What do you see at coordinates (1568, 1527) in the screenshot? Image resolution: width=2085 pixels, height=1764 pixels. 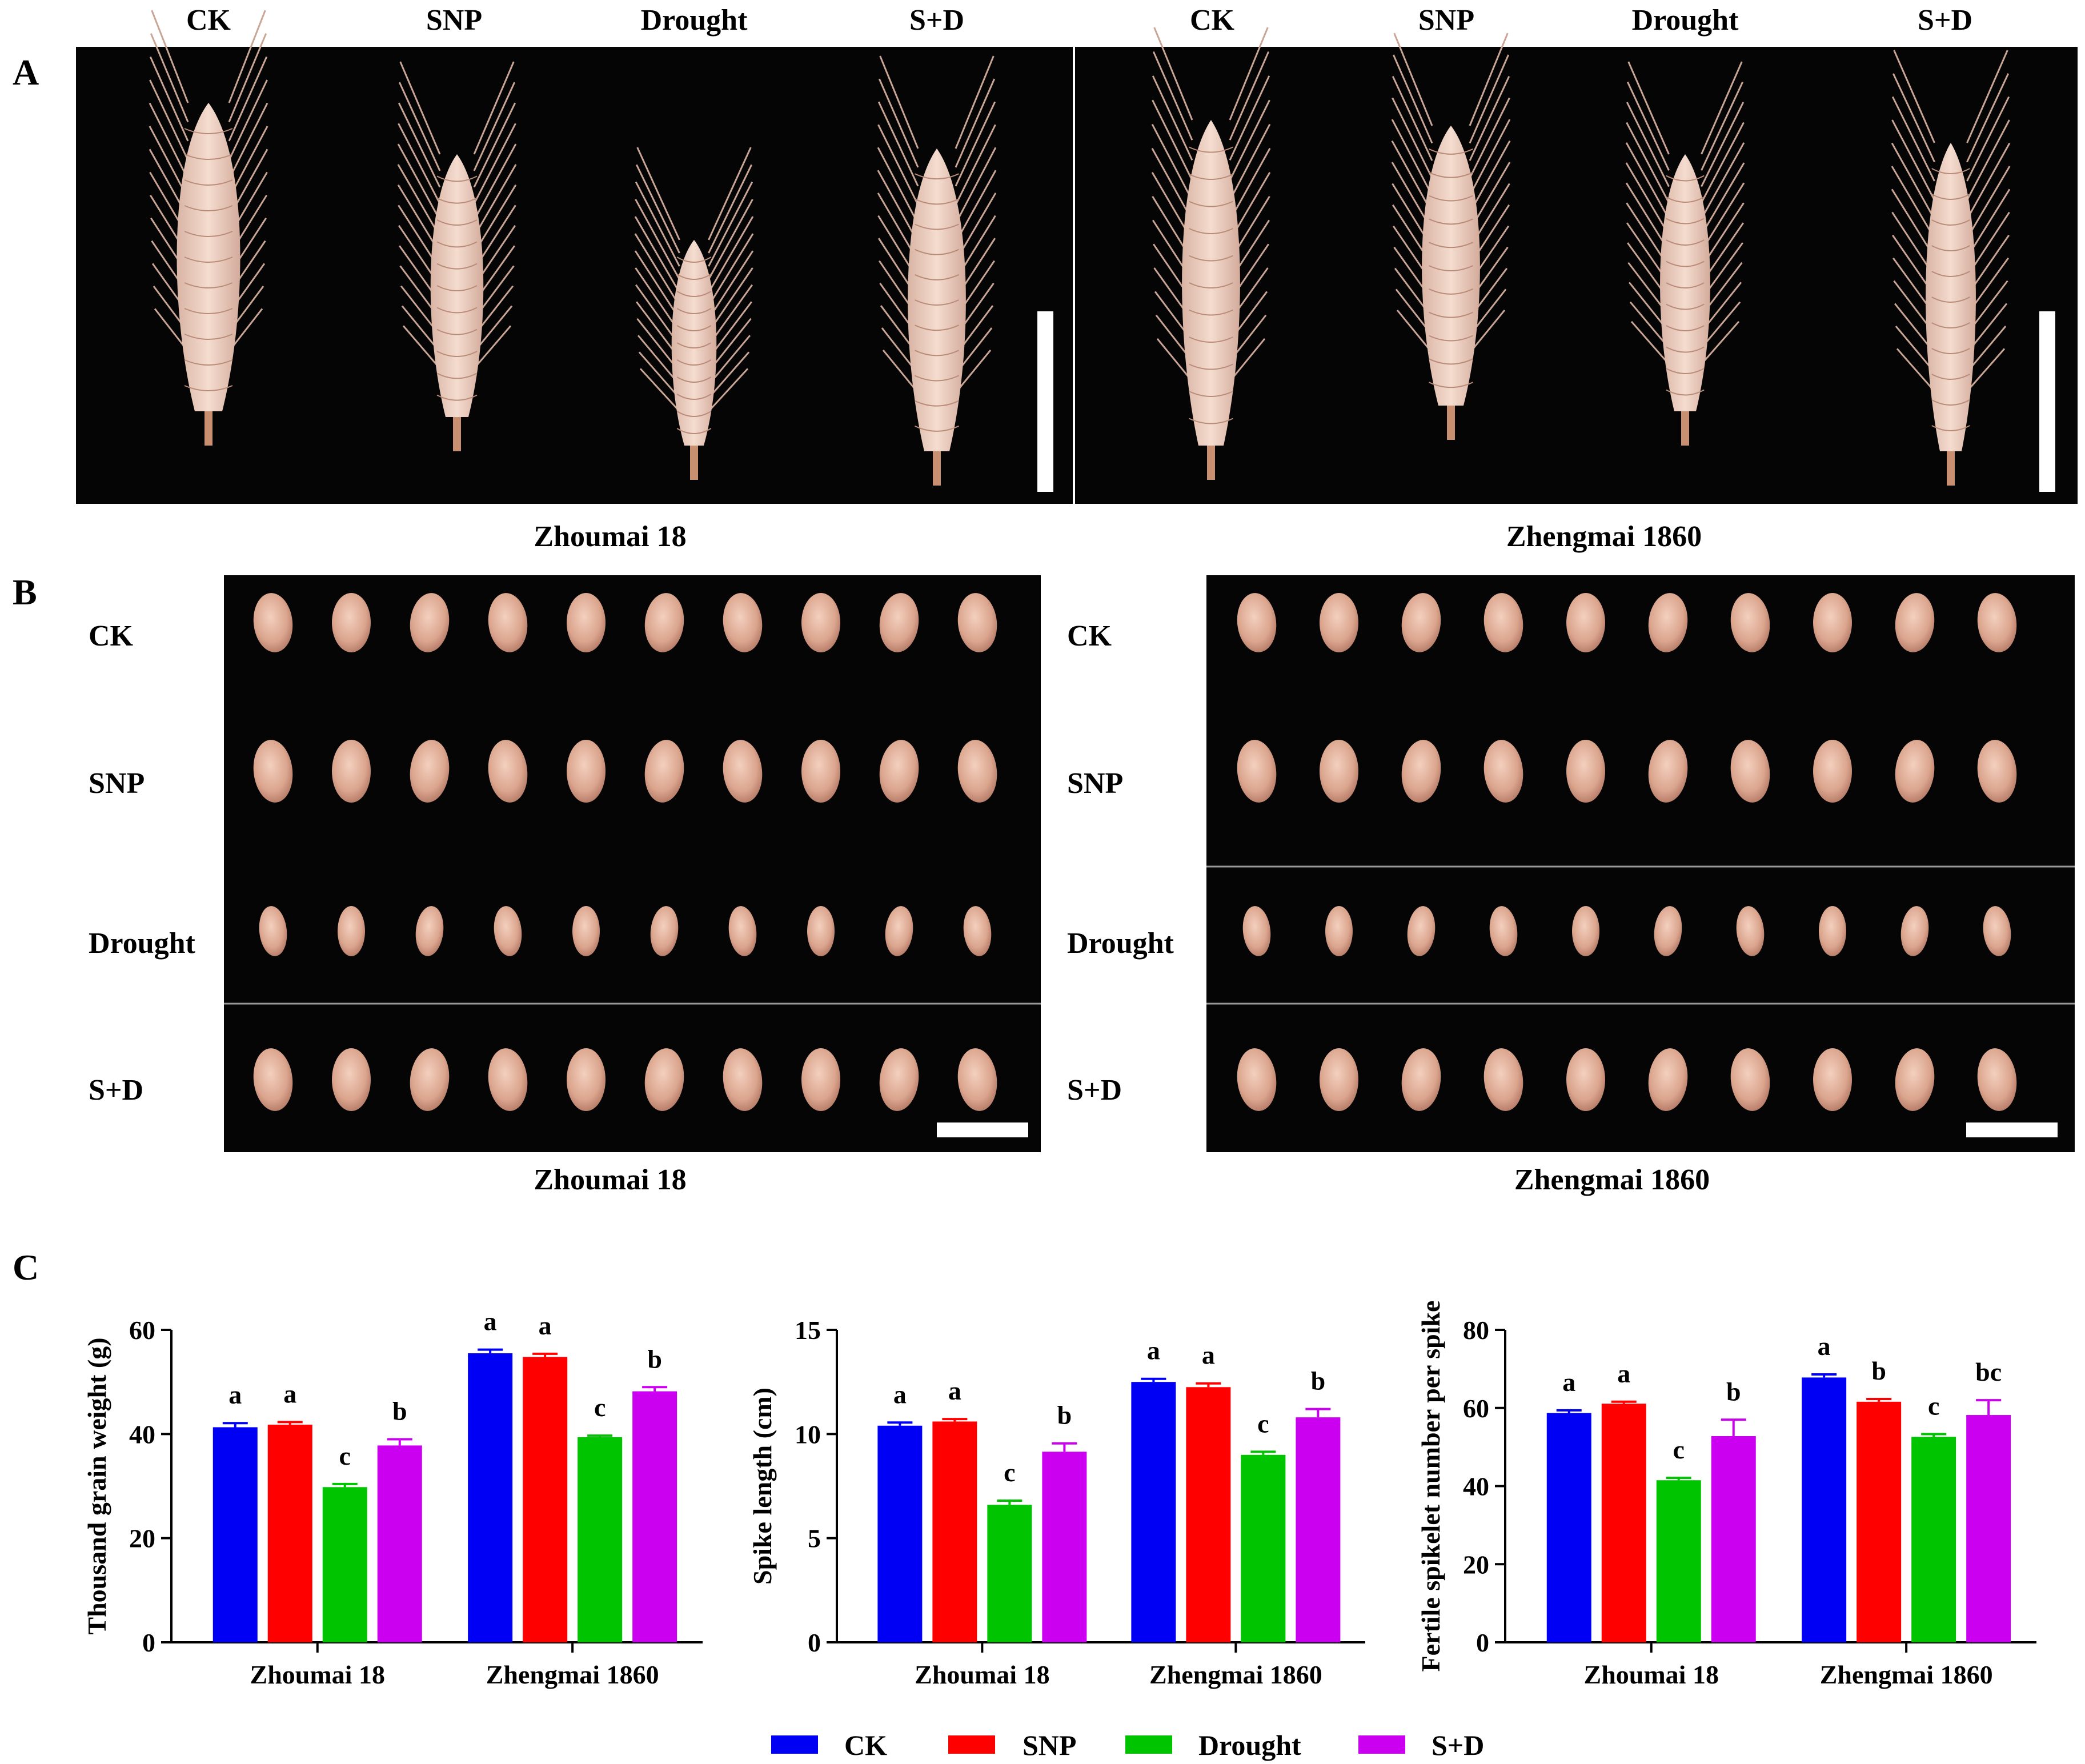 I see `bar-ck` at bounding box center [1568, 1527].